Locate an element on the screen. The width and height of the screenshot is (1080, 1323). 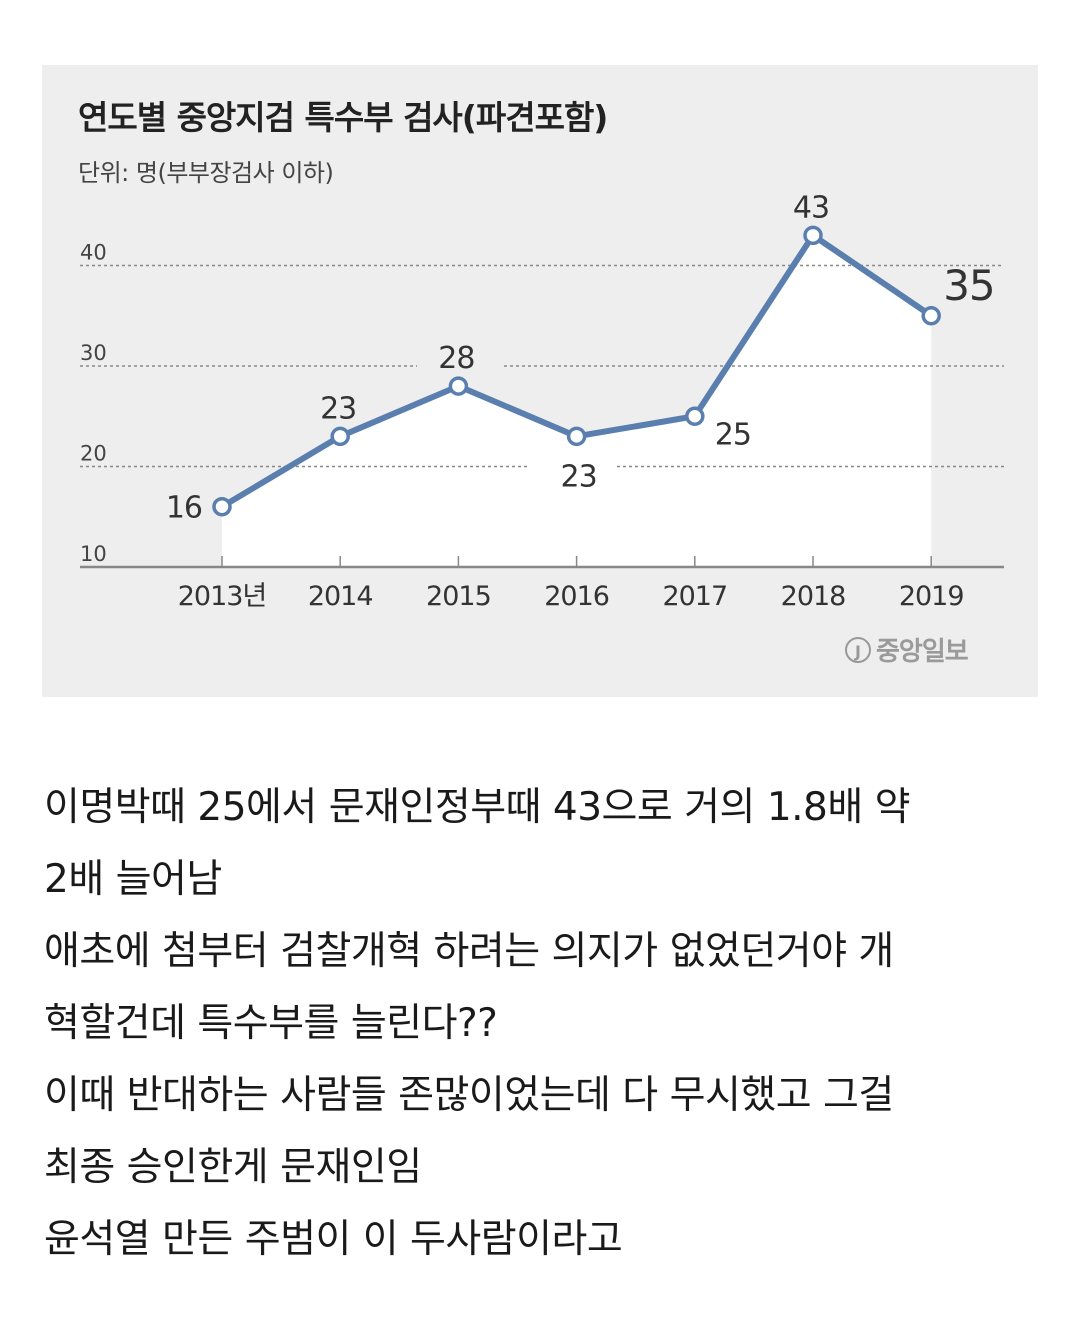
x-tick-label: 2014 is located at coordinates (340, 596).